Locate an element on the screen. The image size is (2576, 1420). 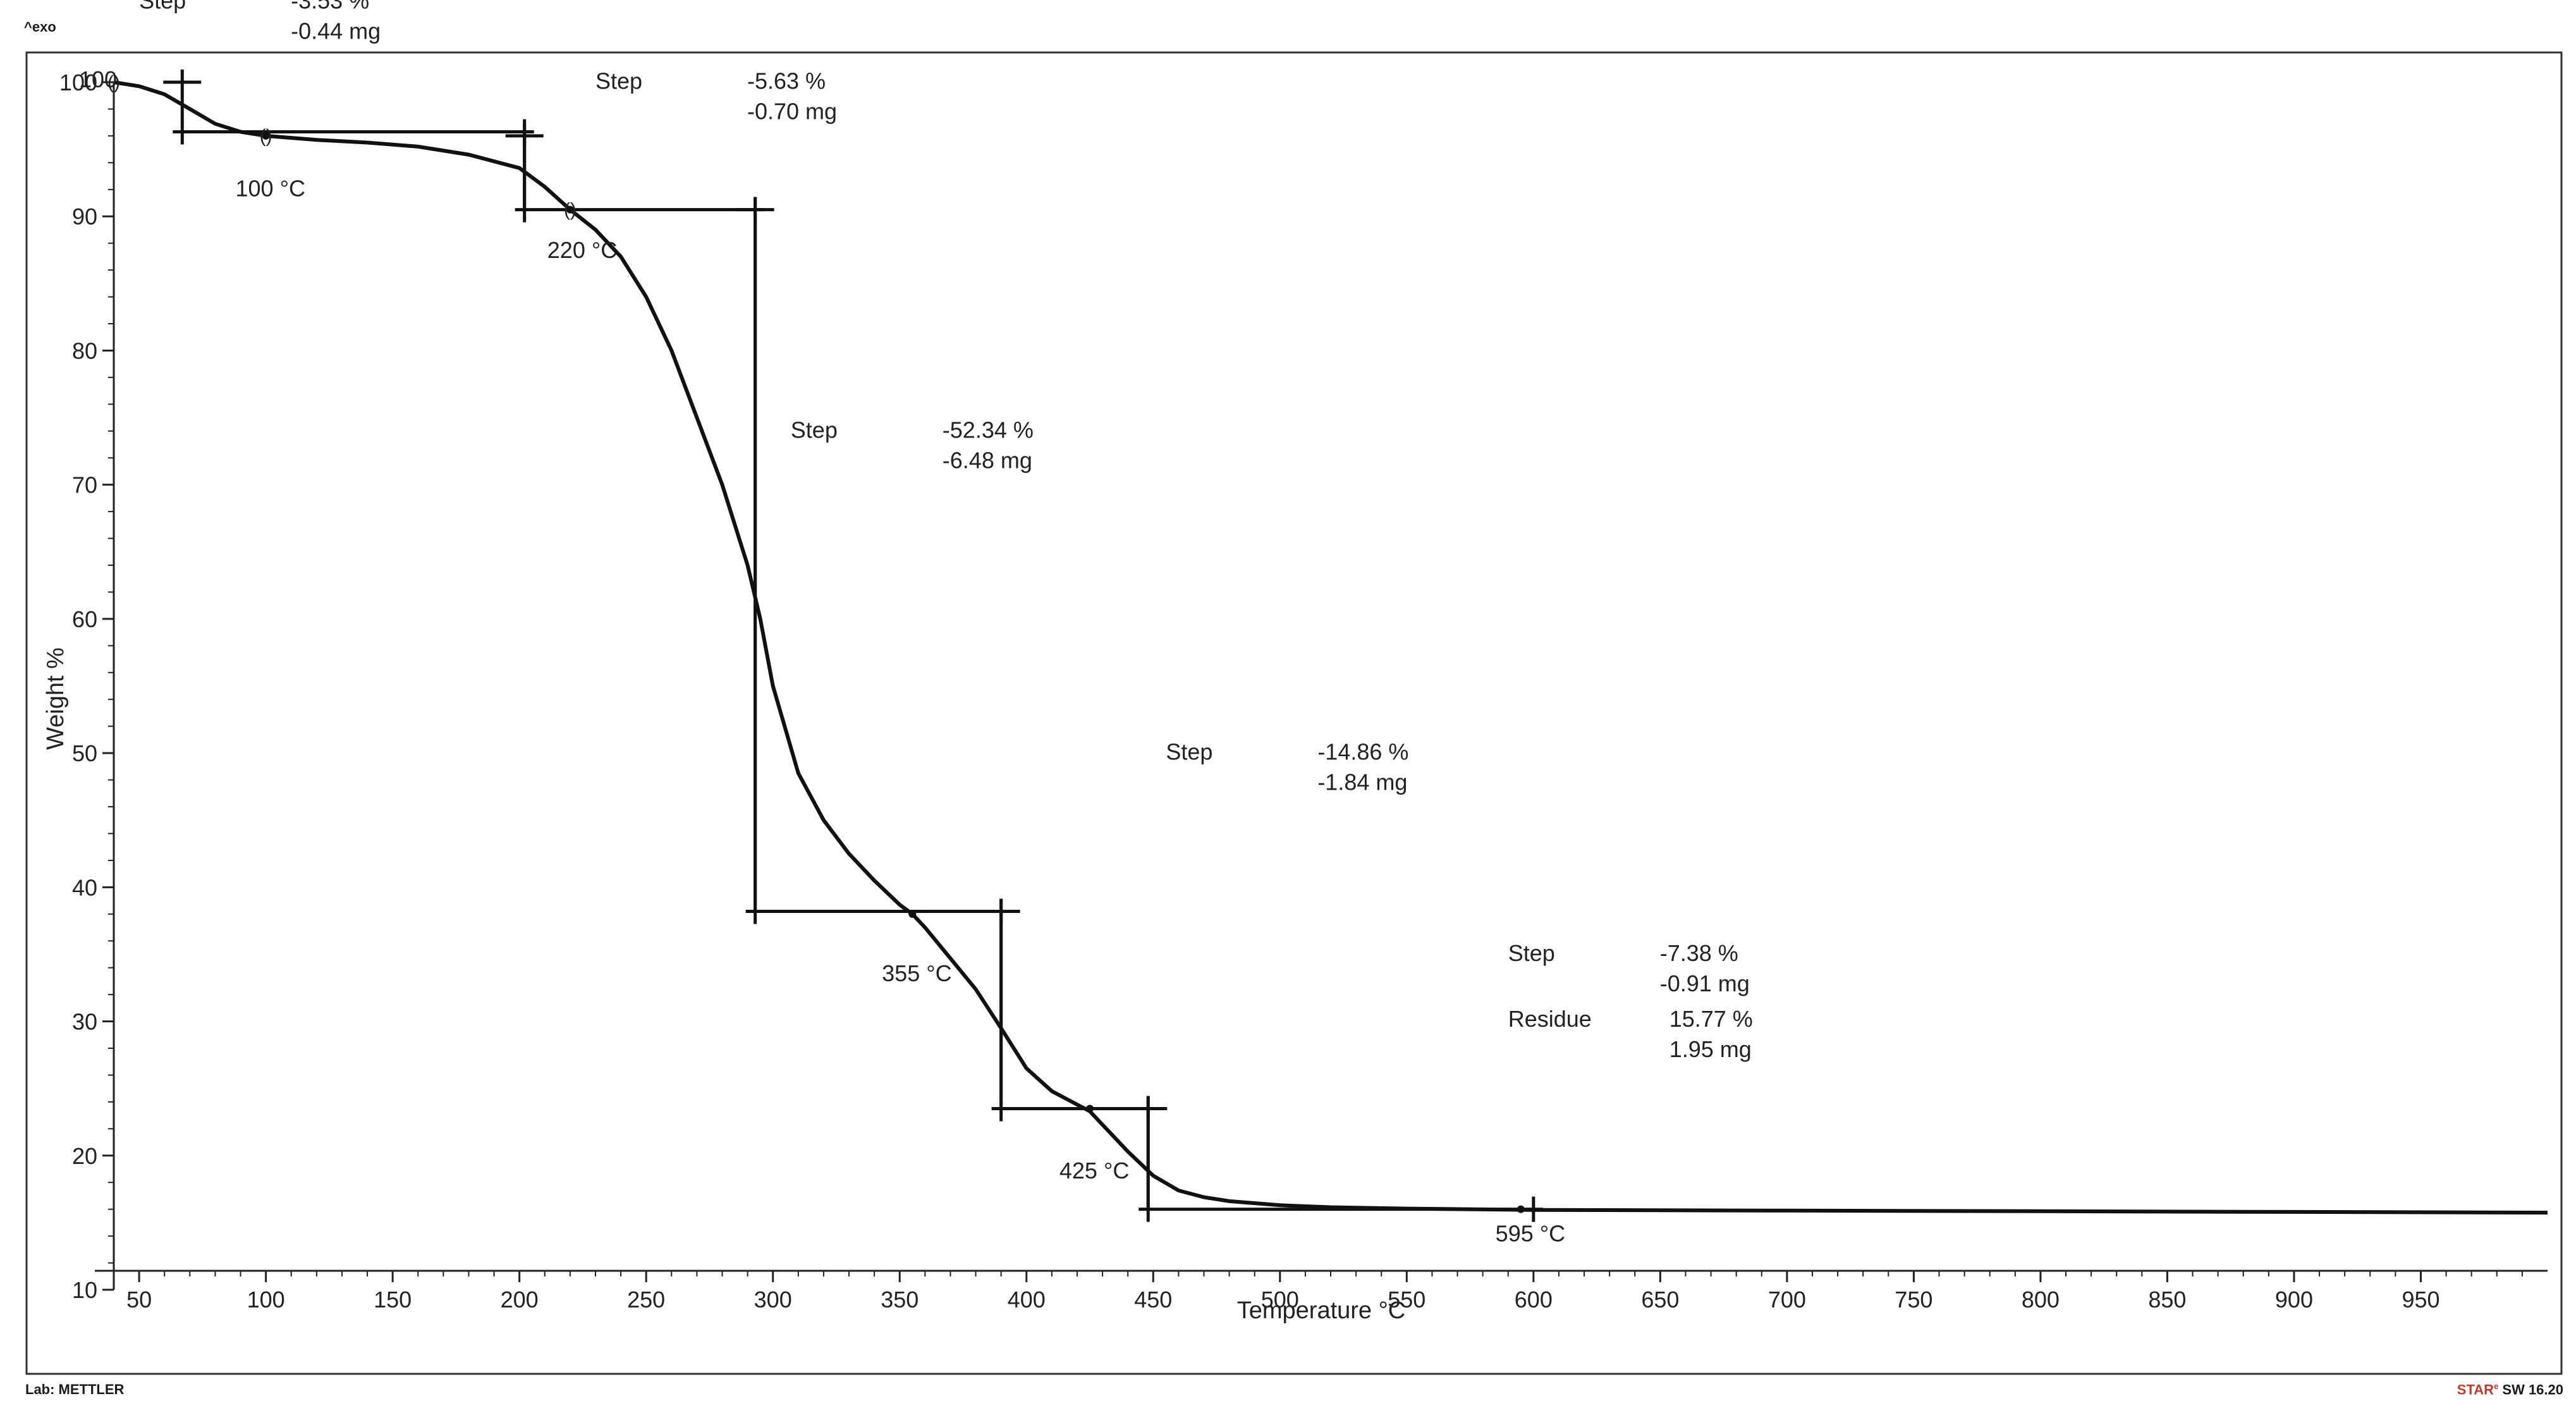
x-axis-label: Temperature °C is located at coordinates (1321, 1310).